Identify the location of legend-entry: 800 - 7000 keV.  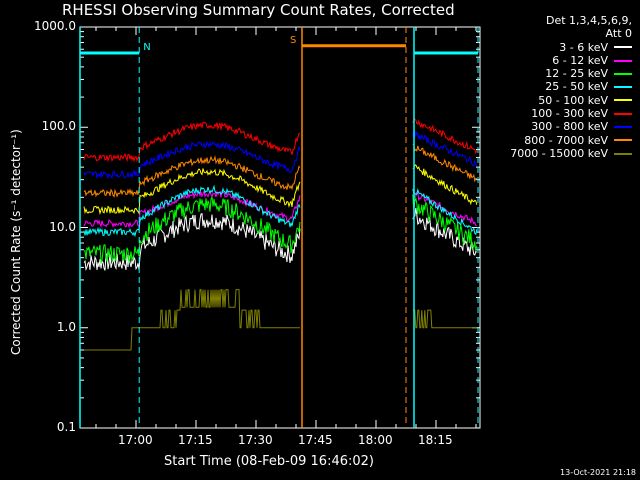
(571, 140).